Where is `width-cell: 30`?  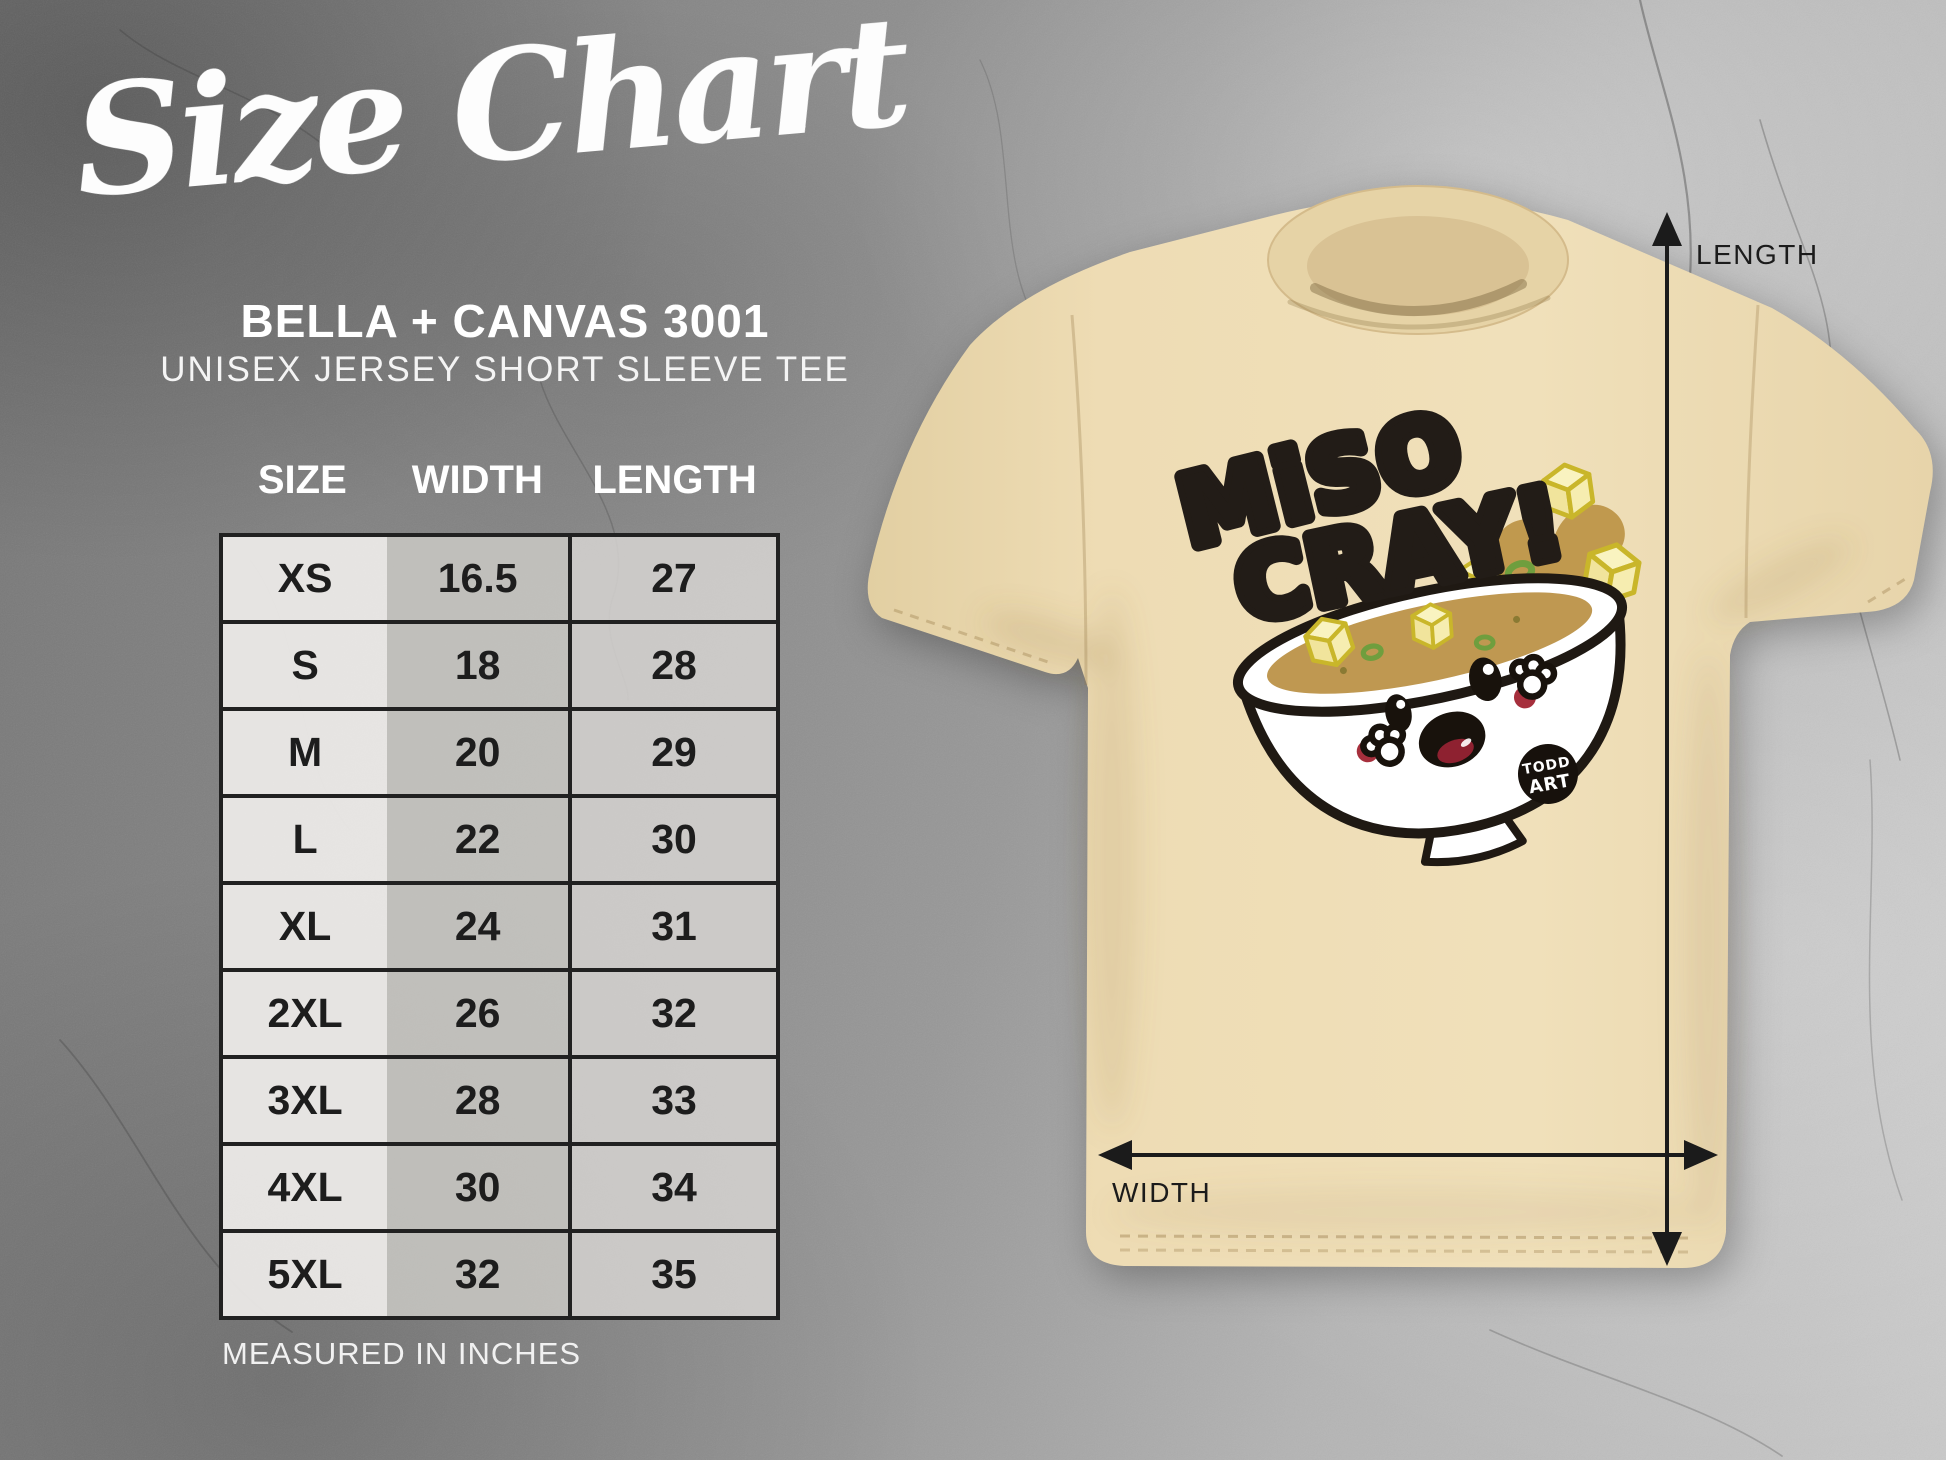
width-cell: 30 is located at coordinates (478, 1187).